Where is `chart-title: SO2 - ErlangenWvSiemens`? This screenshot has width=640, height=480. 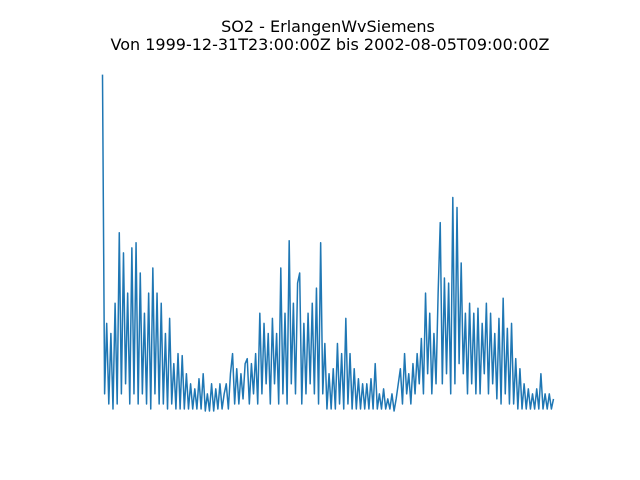
chart-title: SO2 - ErlangenWvSiemens is located at coordinates (328, 26).